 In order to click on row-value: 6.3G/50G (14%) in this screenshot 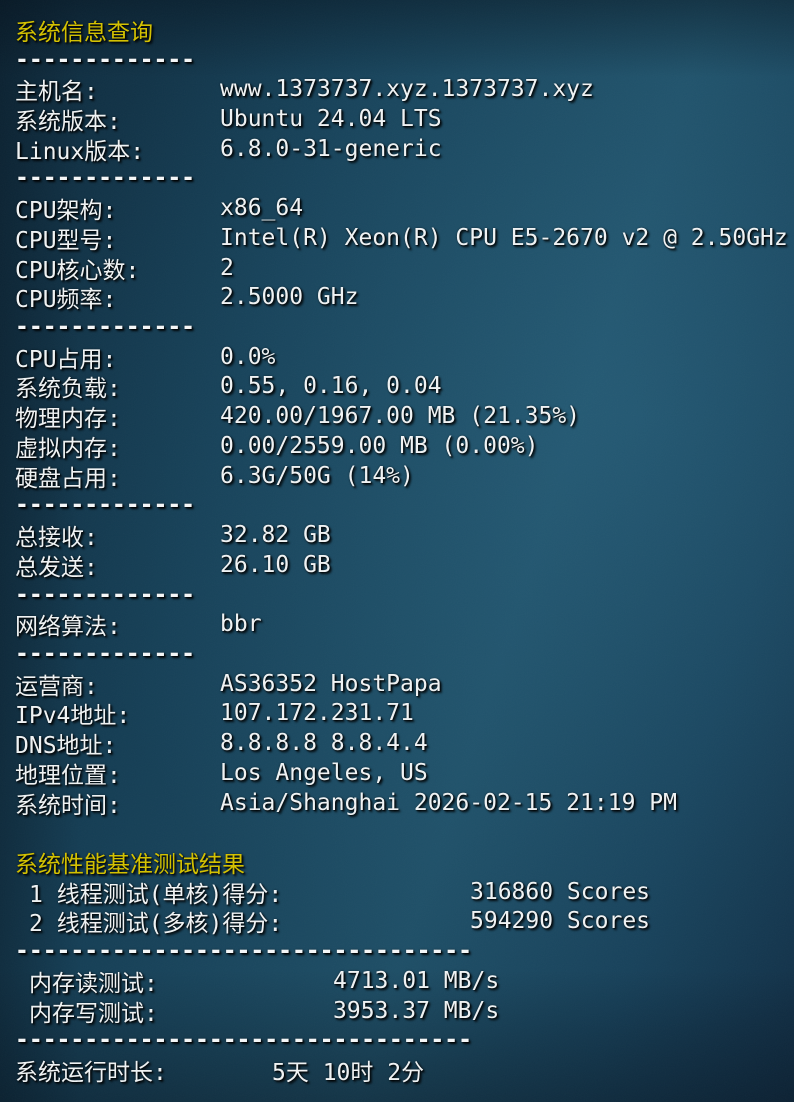, I will do `click(317, 475)`.